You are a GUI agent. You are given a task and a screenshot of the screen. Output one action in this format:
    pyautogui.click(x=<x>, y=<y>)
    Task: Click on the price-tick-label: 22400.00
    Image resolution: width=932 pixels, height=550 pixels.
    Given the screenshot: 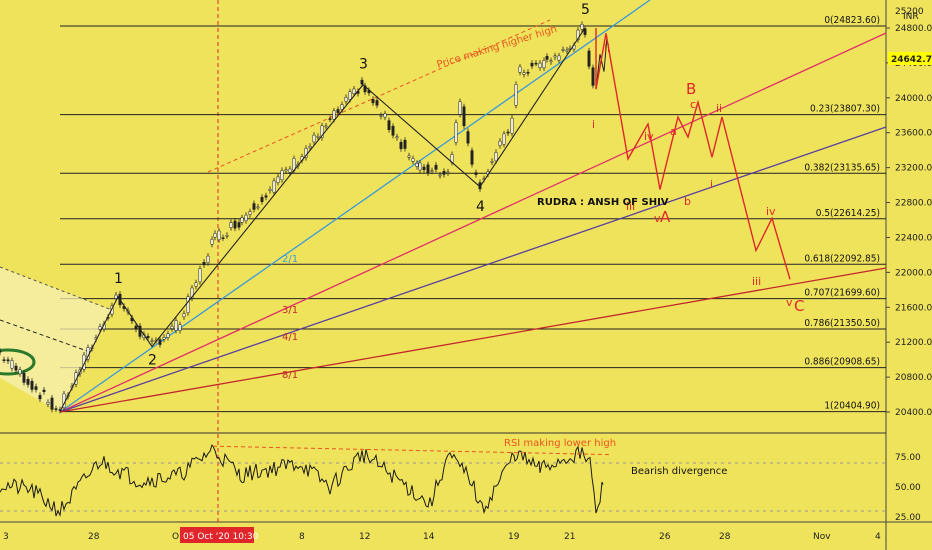 What is the action you would take?
    pyautogui.click(x=913, y=238)
    